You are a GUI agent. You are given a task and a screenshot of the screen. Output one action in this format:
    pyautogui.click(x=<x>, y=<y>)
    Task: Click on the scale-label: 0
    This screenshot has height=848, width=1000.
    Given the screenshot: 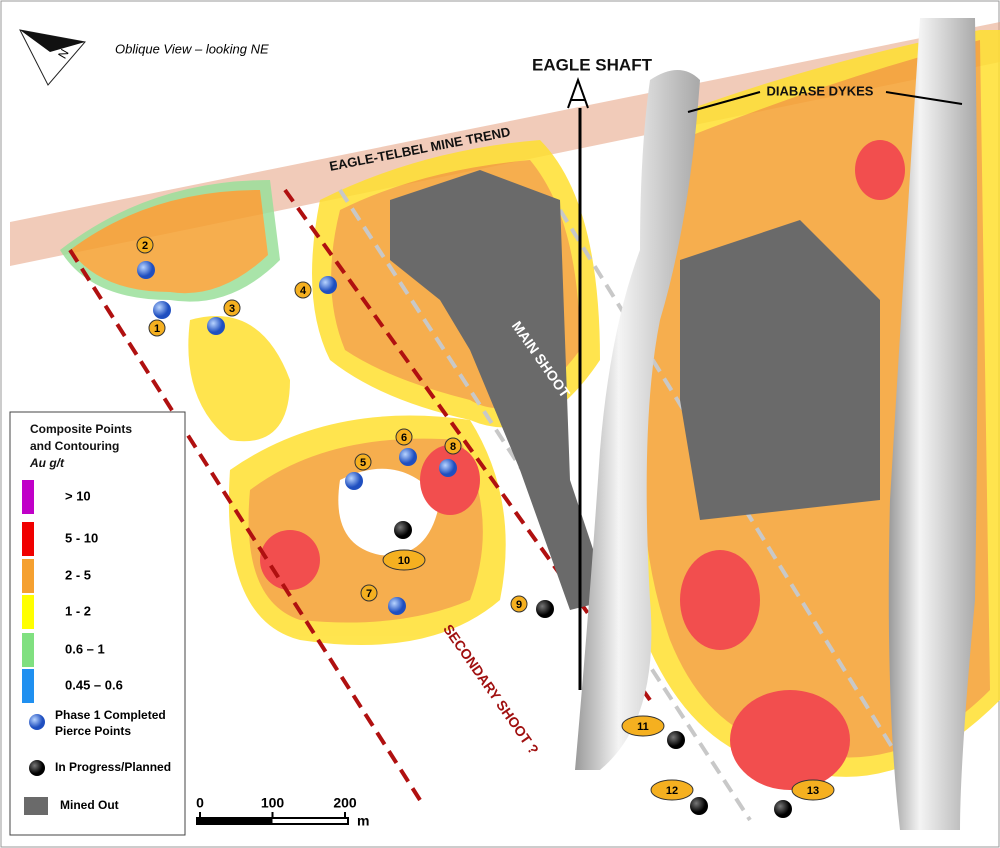 What is the action you would take?
    pyautogui.click(x=200, y=803)
    